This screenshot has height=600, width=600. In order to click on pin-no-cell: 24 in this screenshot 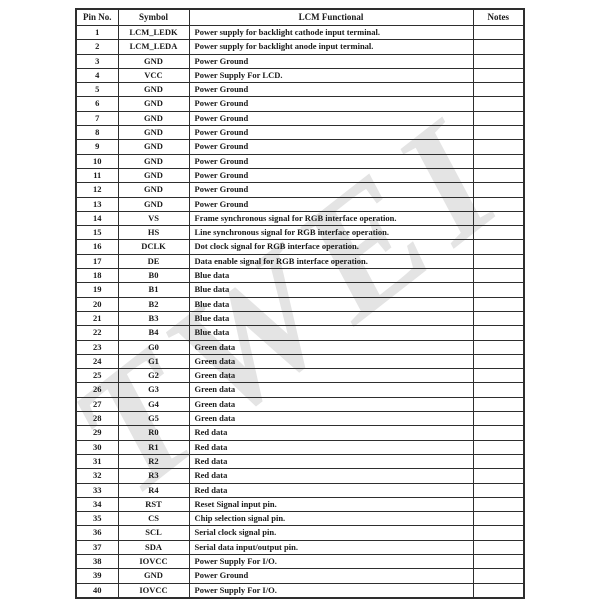, I will do `click(97, 361)`.